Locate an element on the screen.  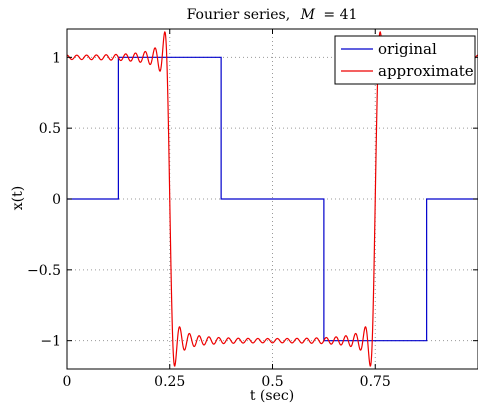
legend: original approximate is located at coordinates (405, 60).